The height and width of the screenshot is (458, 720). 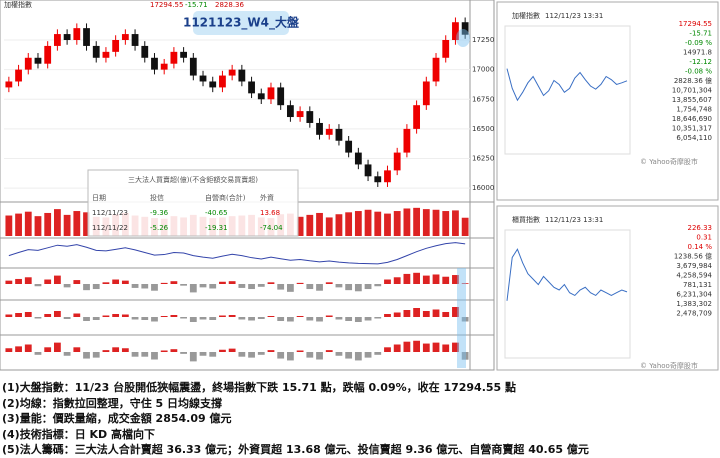 I want to click on twse-panel, so click(x=607, y=101).